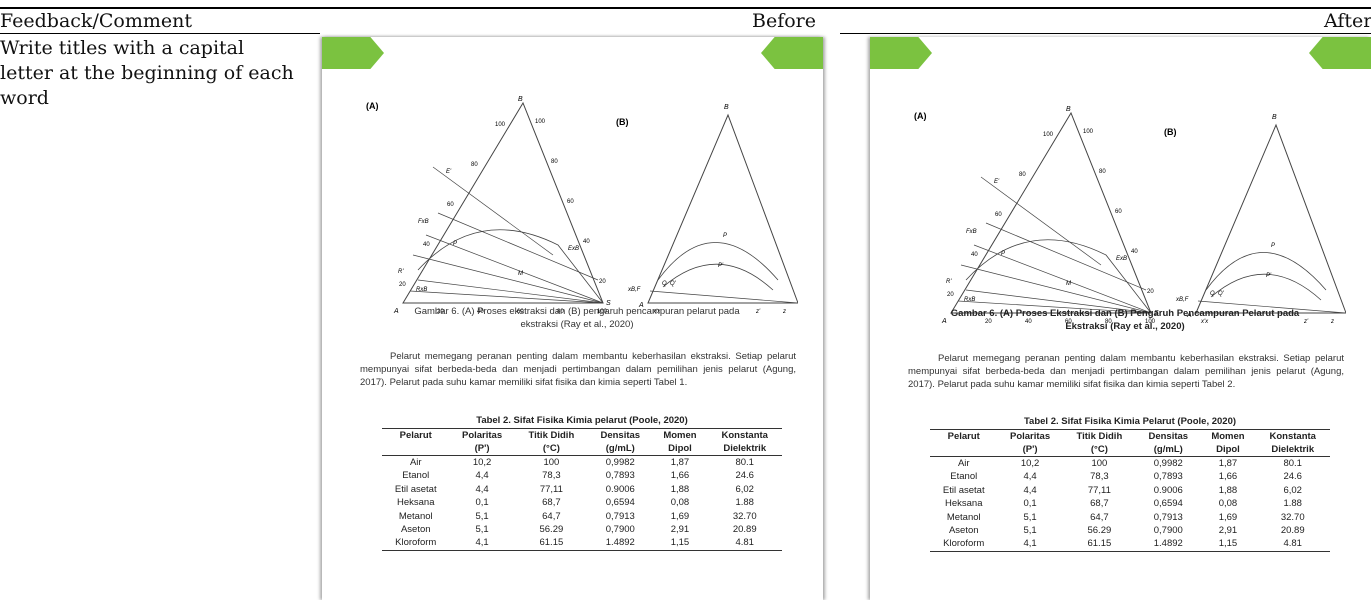  What do you see at coordinates (1170, 132) in the screenshot?
I see `panel-label: (B)` at bounding box center [1170, 132].